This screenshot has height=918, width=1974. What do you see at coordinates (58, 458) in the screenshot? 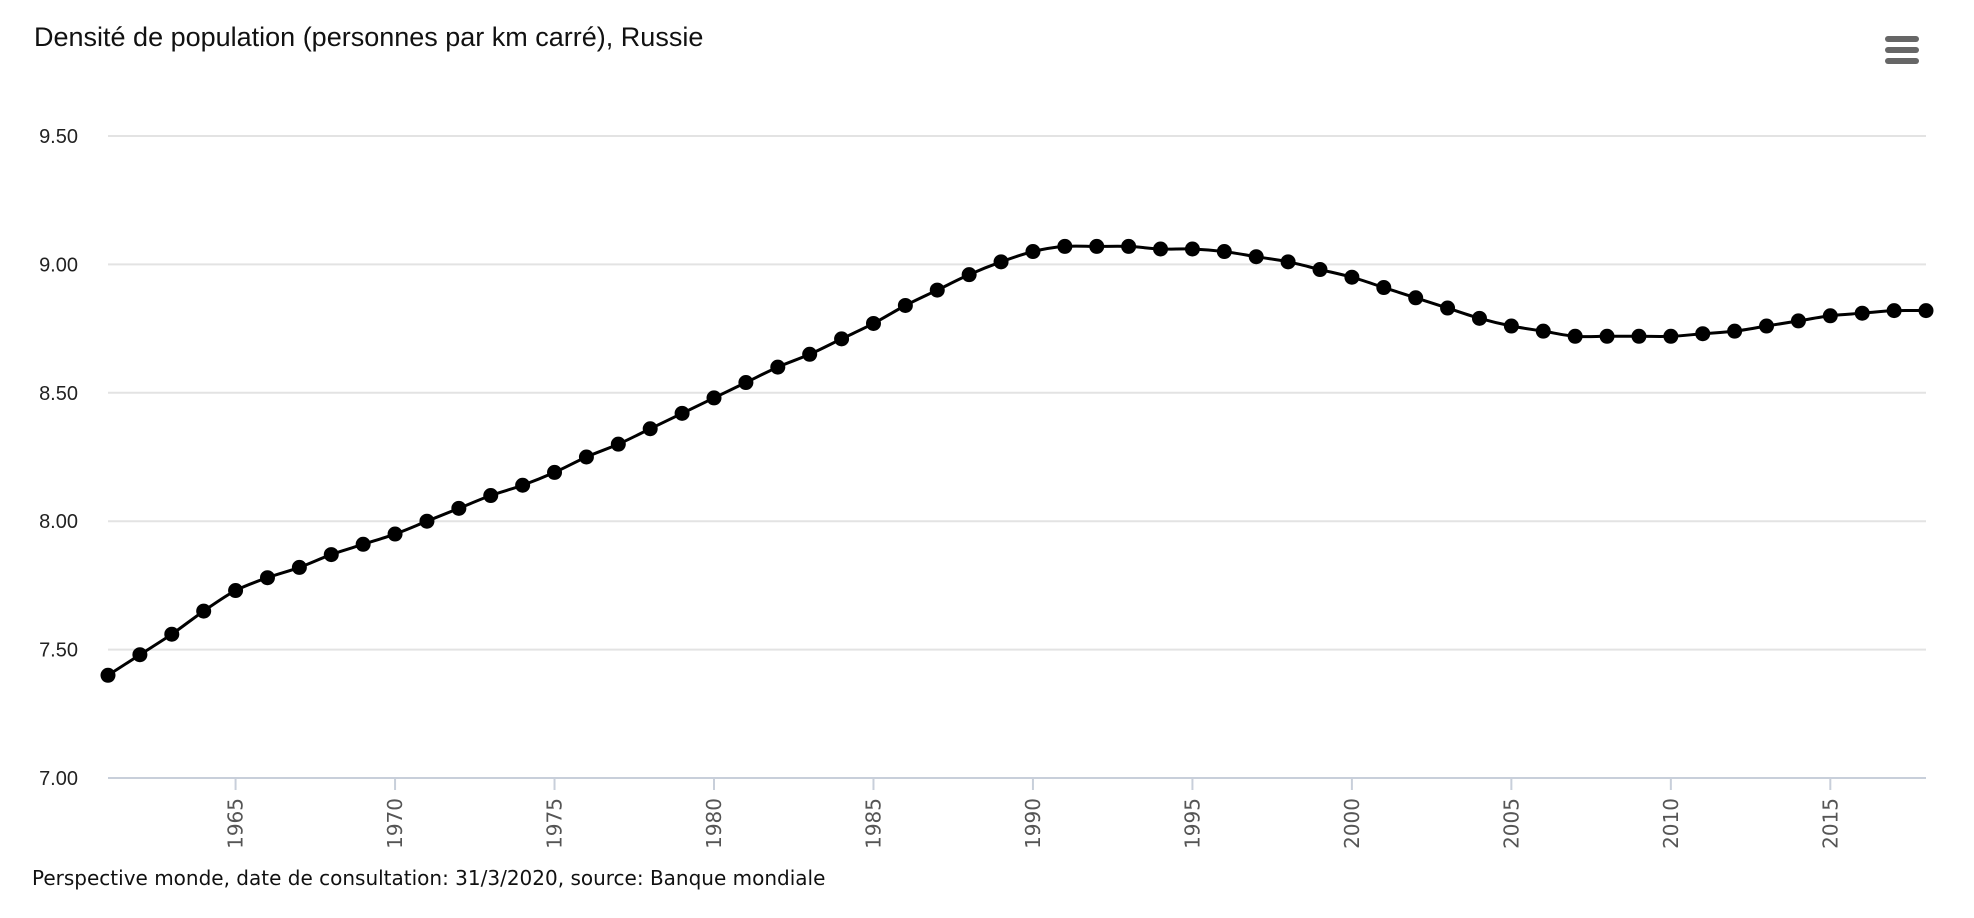
I see `y-axis: 7.00 7.50 8.00 8.50 9.00 9.50` at bounding box center [58, 458].